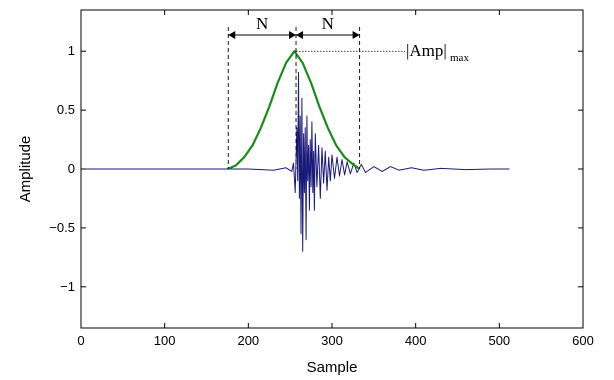  What do you see at coordinates (71, 168) in the screenshot?
I see `y-tick-label: 0` at bounding box center [71, 168].